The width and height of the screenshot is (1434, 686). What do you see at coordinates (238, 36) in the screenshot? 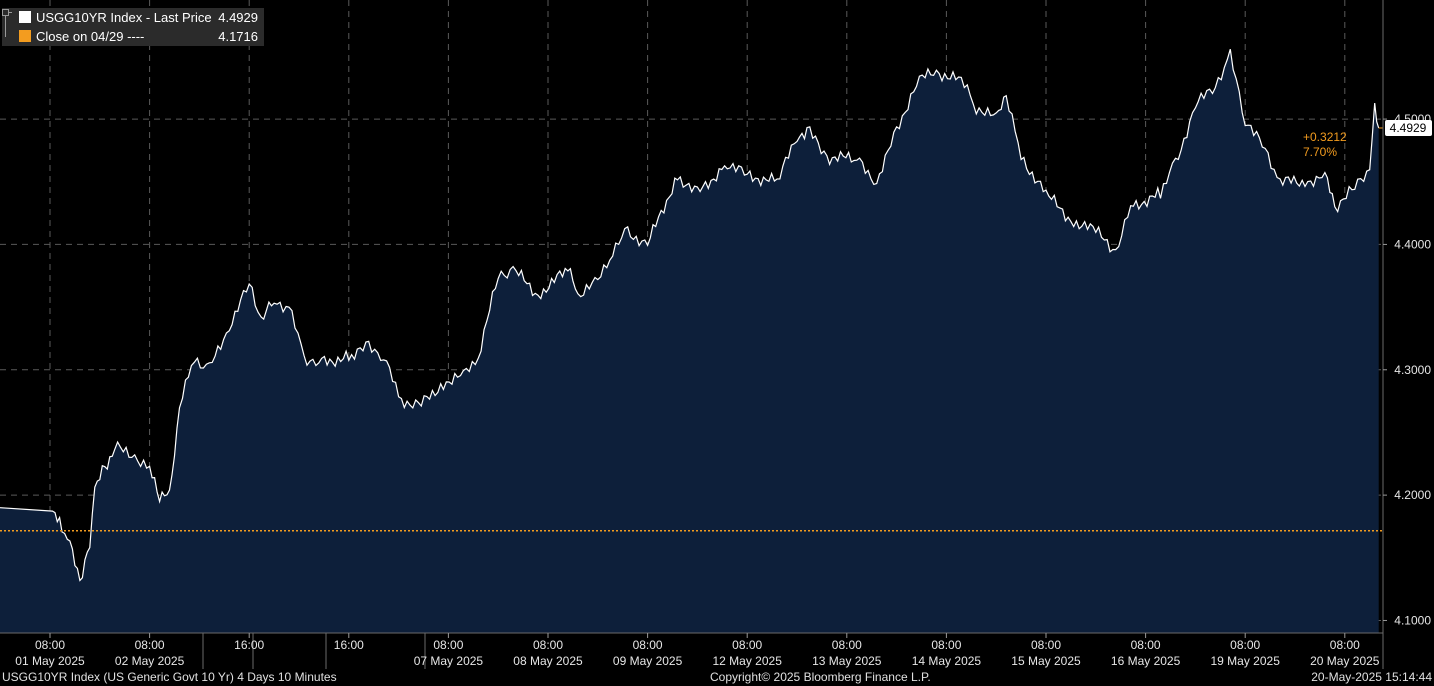
I see `legend-close-value: 4.1716` at bounding box center [238, 36].